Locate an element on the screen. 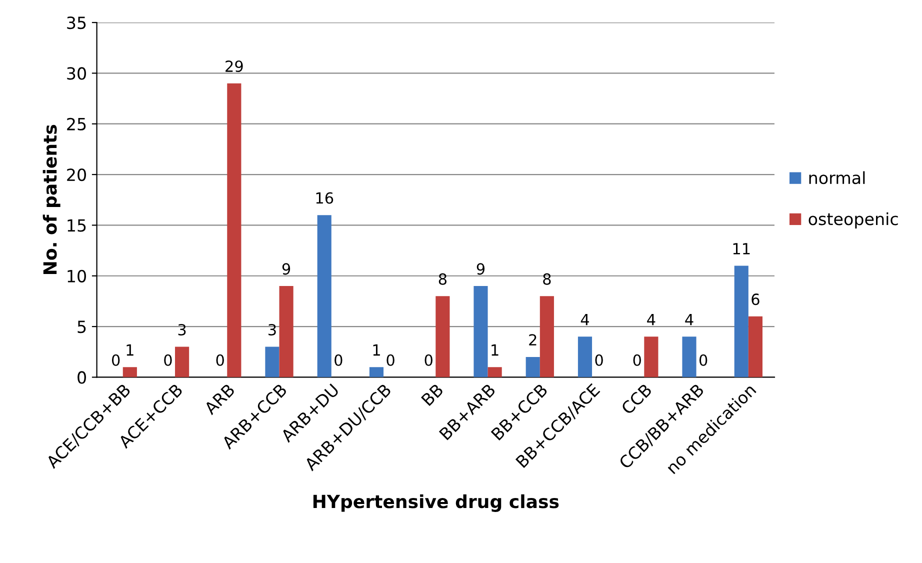 This screenshot has width=922, height=563. y-tick-label: 5 is located at coordinates (82, 327).